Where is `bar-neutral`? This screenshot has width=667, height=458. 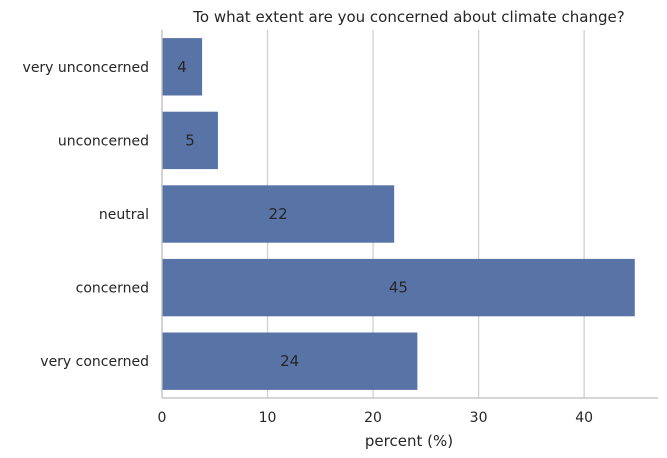
bar-neutral is located at coordinates (278, 214).